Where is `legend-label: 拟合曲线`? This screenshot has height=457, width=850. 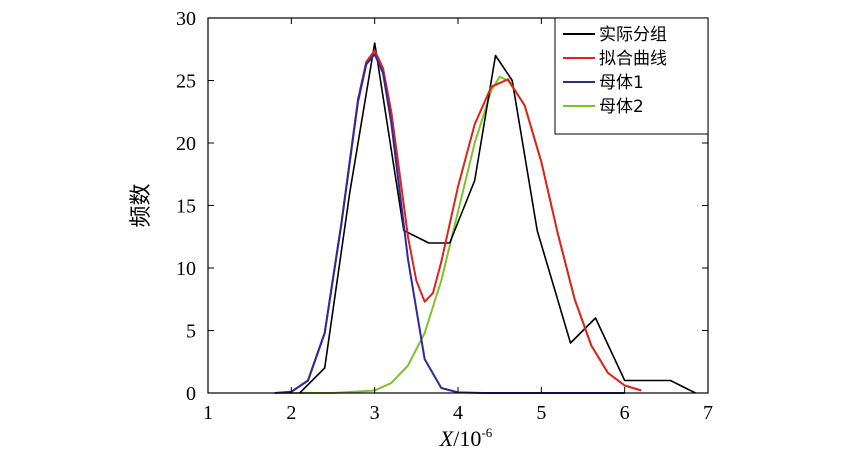
legend-label: 拟合曲线 is located at coordinates (633, 59).